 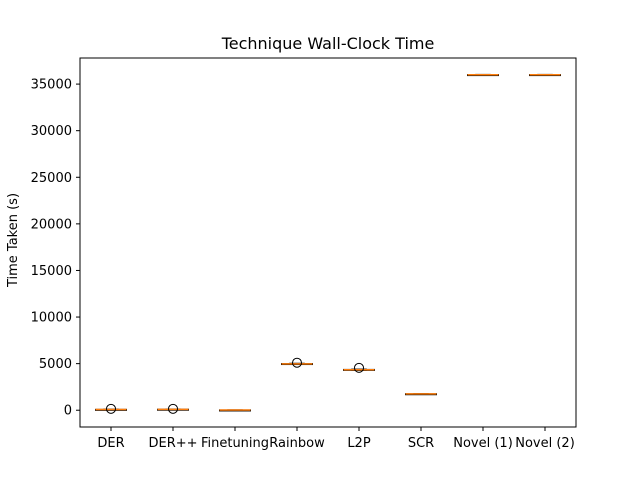 What do you see at coordinates (421, 394) in the screenshot?
I see `box-scr` at bounding box center [421, 394].